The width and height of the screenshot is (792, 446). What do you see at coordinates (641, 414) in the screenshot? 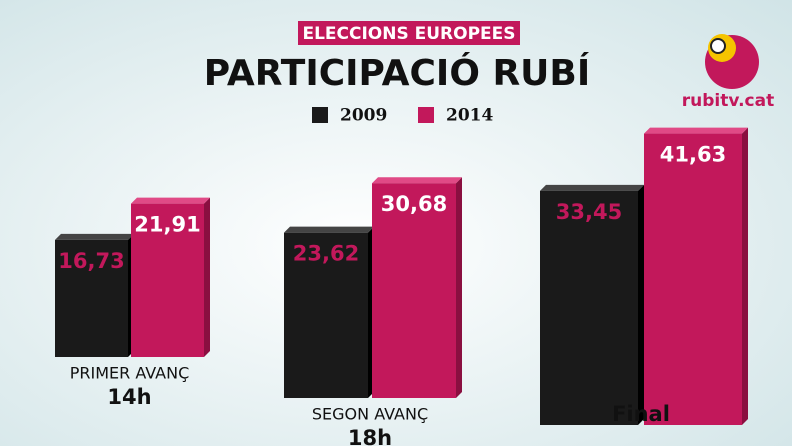
I see `x-tick-label: Final` at bounding box center [641, 414].